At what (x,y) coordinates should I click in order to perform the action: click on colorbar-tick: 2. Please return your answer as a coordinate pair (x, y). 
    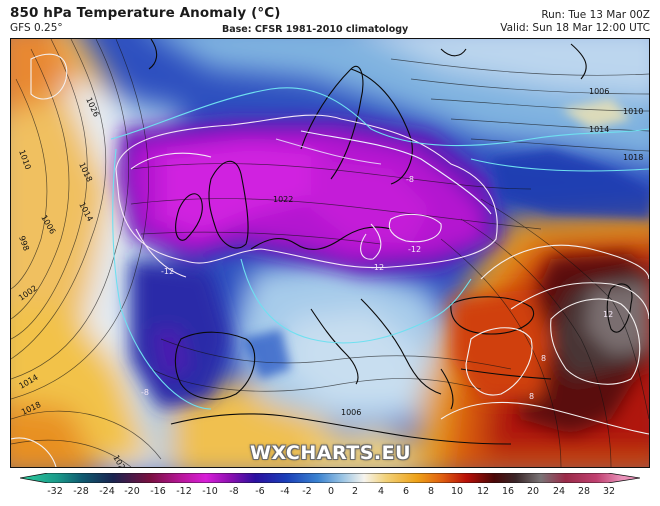
    Looking at the image, I should click on (355, 491).